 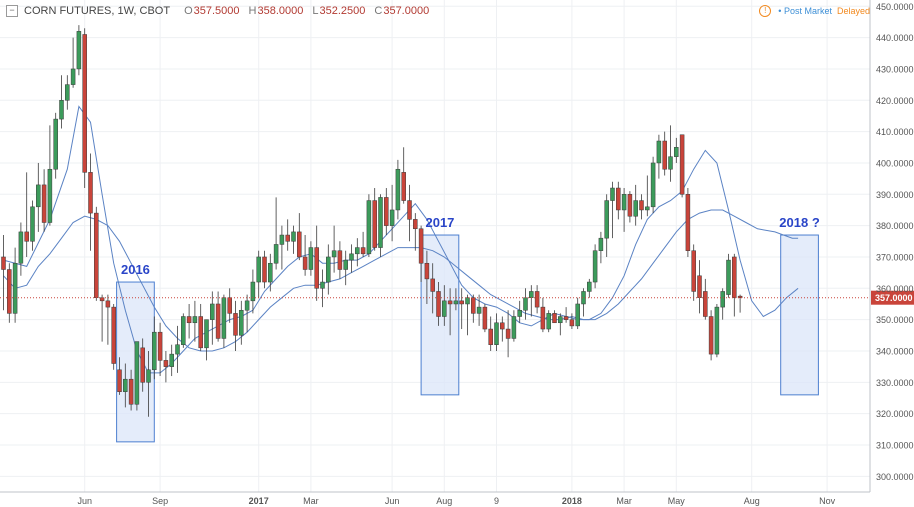 I want to click on box-labels: 2016 2017 2018 ?, so click(x=470, y=246).